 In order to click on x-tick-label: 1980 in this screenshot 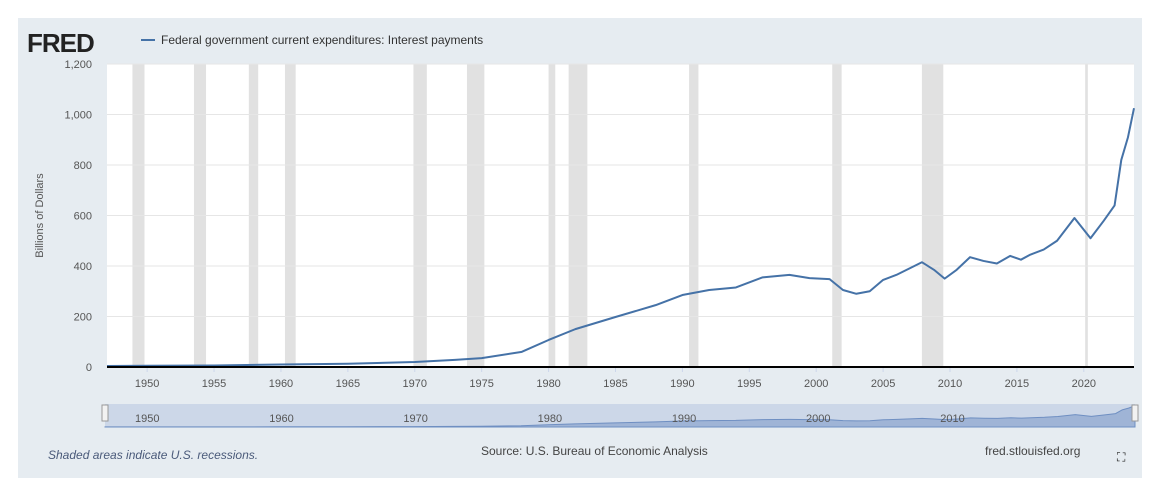, I will do `click(548, 384)`.